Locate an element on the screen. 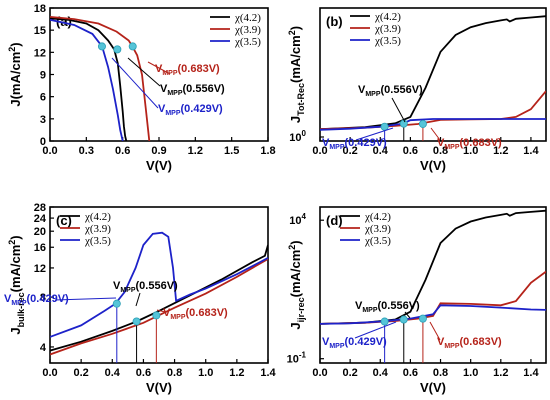 Image resolution: width=550 pixels, height=400 pixels. y-label-subscript: ijr-rec is located at coordinates (301, 309).